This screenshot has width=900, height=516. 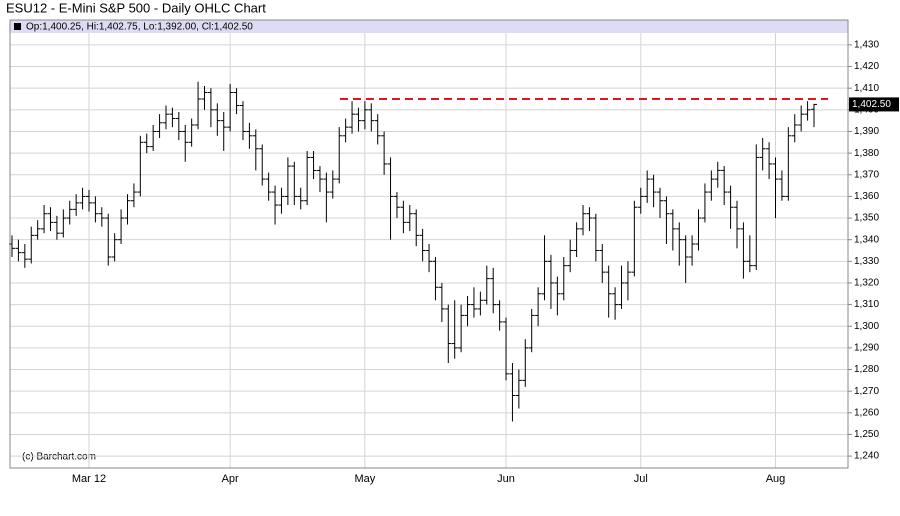 I want to click on y-tick-label: 1,350, so click(x=866, y=218).